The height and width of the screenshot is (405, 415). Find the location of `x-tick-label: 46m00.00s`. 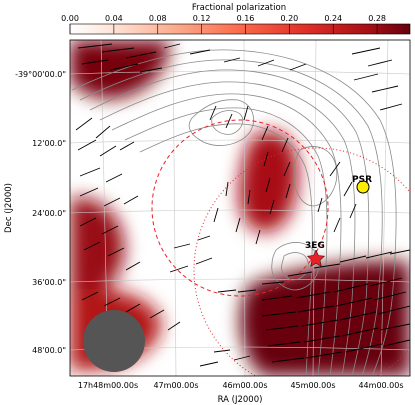

x-tick-label: 46m00.00s is located at coordinates (244, 385).